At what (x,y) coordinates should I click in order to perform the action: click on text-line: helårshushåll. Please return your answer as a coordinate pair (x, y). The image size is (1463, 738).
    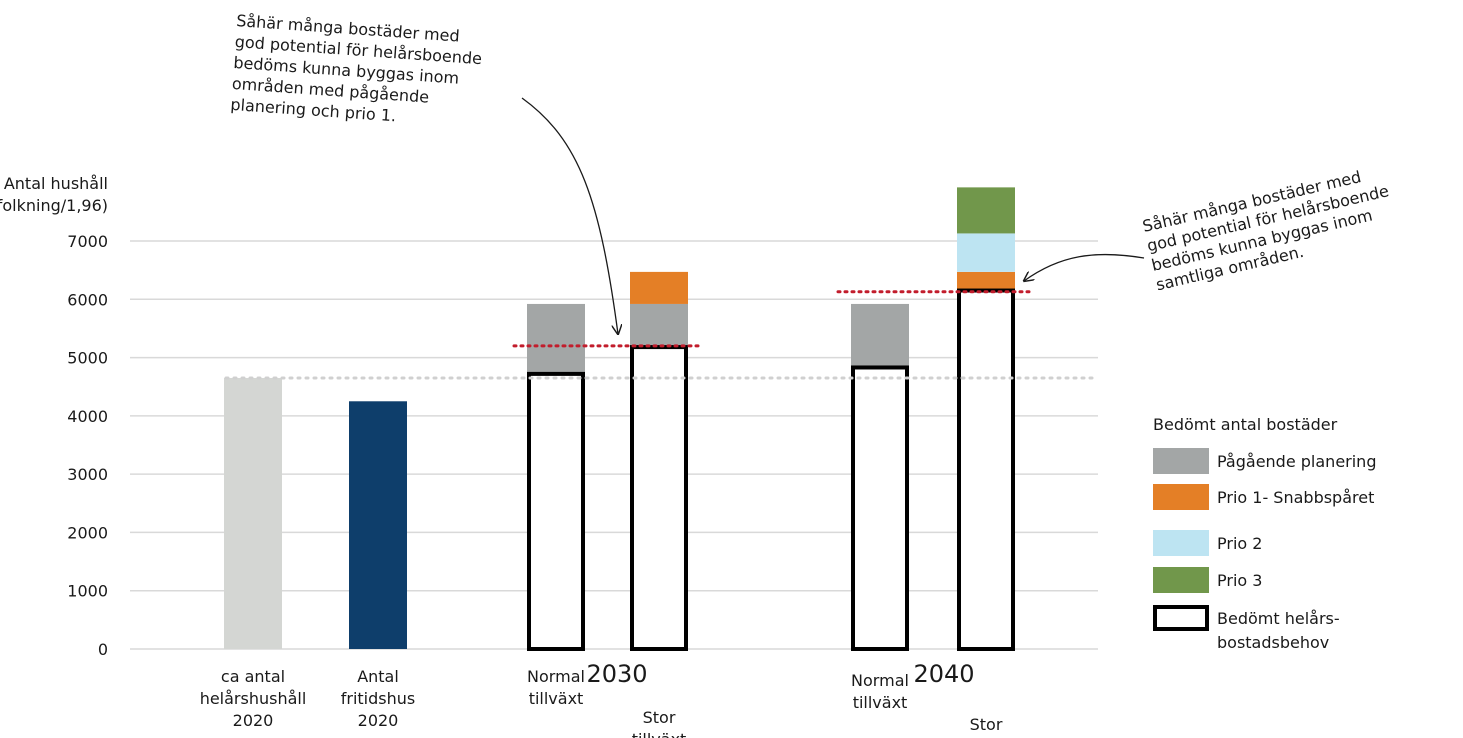
    Looking at the image, I should click on (253, 698).